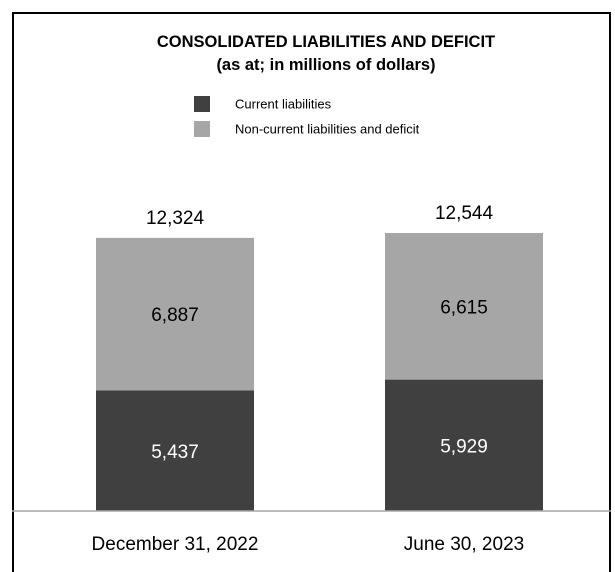 The image size is (615, 572). I want to click on x-tick-label-december-31-2022: December 31, 2022, so click(175, 544).